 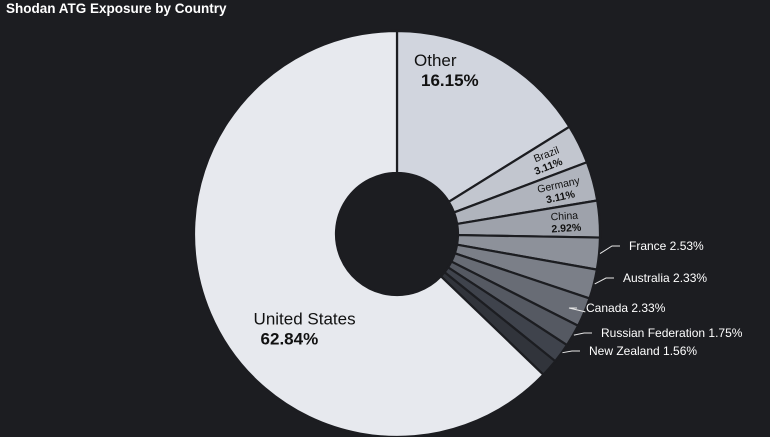 What do you see at coordinates (290, 339) in the screenshot?
I see `label-united-states-value: 62.84%` at bounding box center [290, 339].